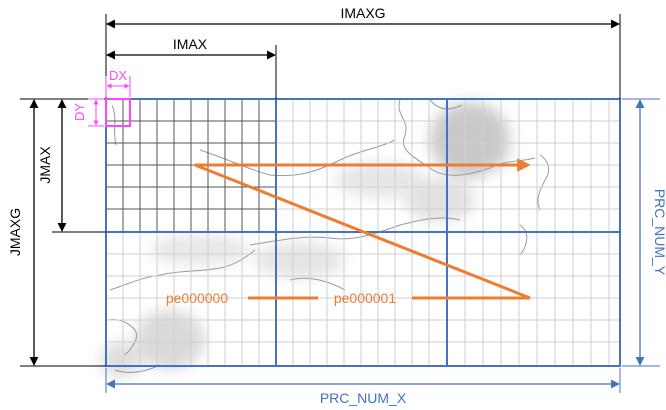 Image resolution: width=666 pixels, height=410 pixels. Describe the element at coordinates (362, 13) in the screenshot. I see `imaxg-label: IMAXG` at that location.